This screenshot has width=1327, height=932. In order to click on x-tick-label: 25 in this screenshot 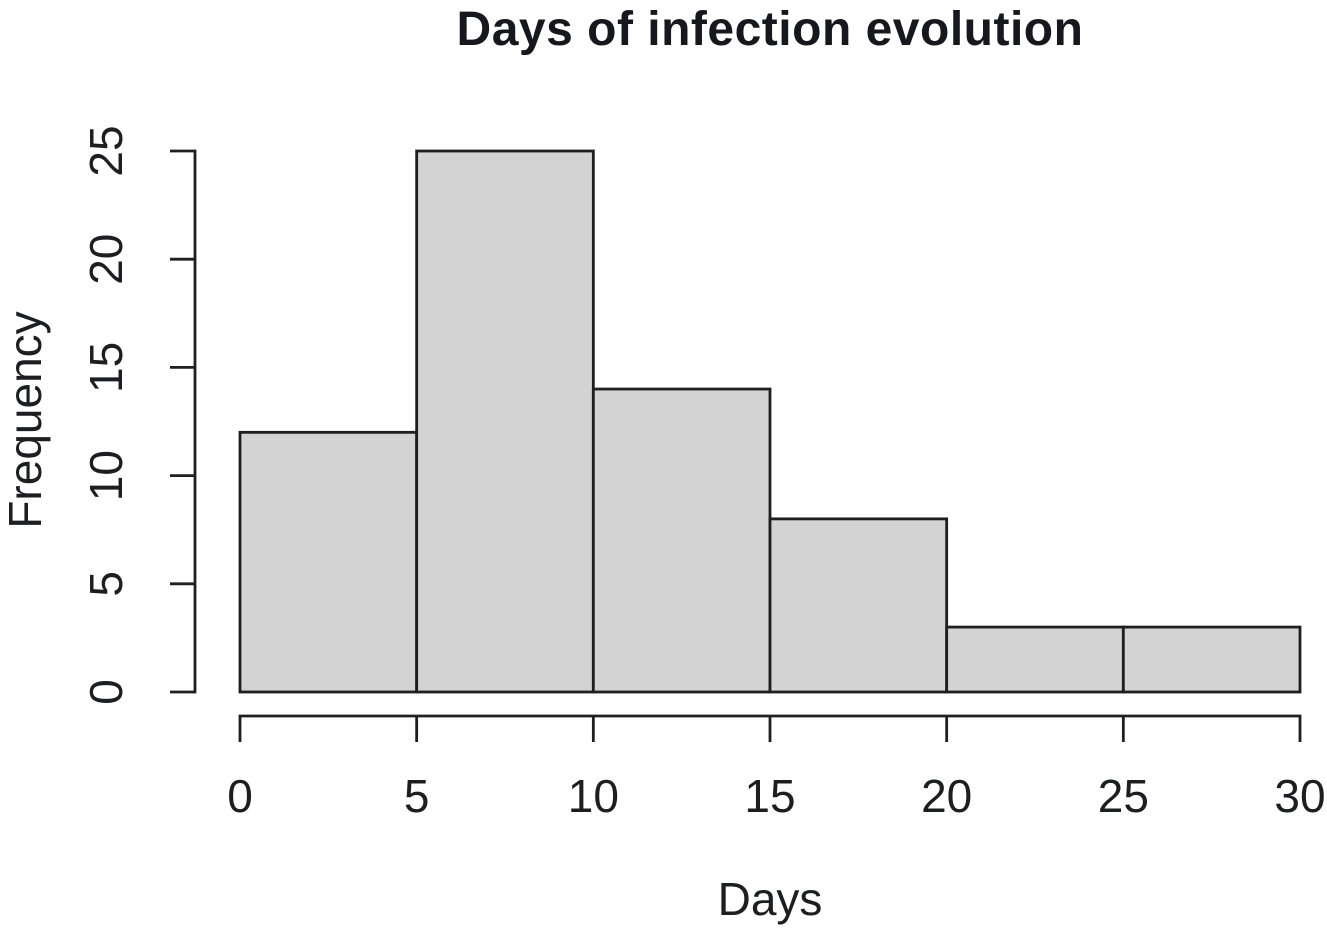, I will do `click(1123, 796)`.